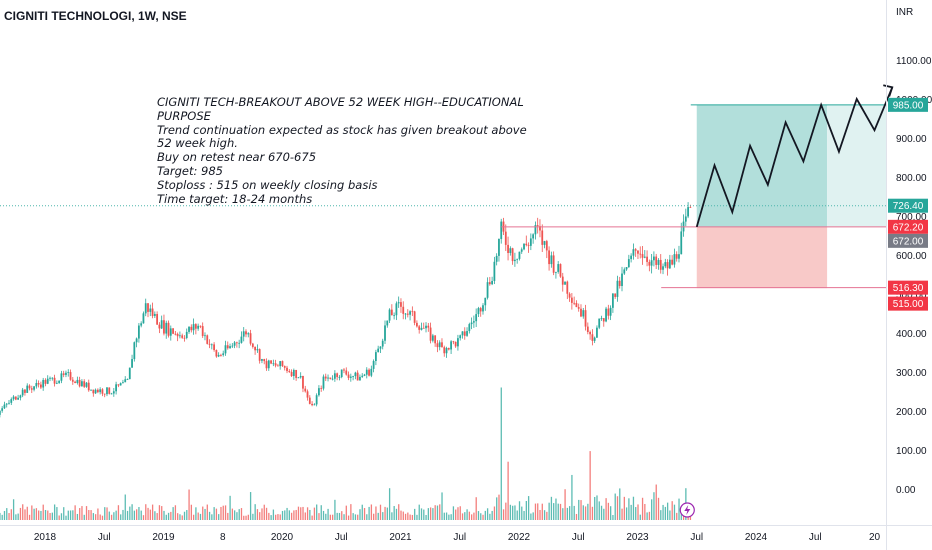  I want to click on x-tick-label: 2023, so click(637, 537).